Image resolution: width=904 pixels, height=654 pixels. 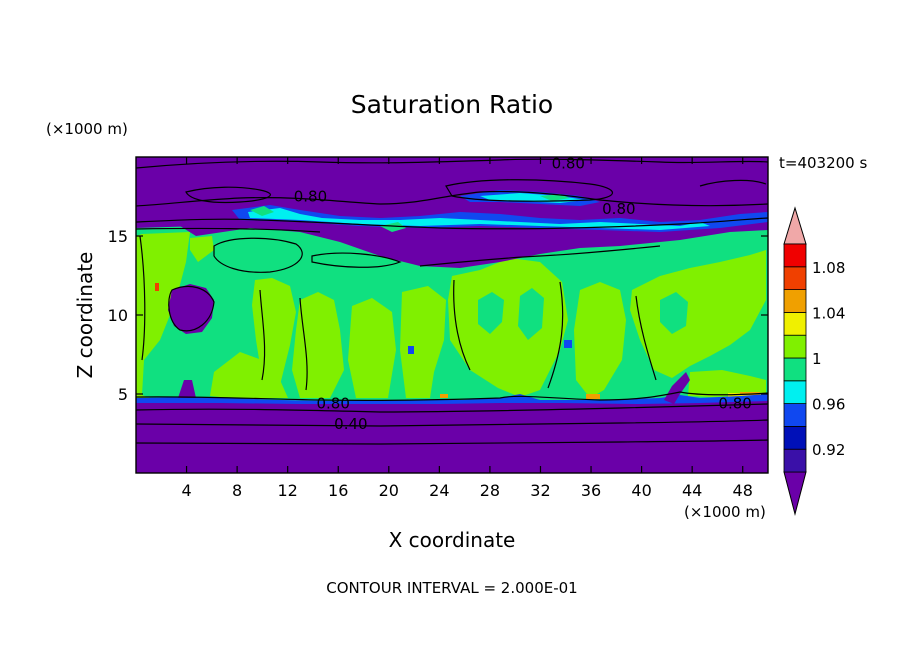 What do you see at coordinates (474, 244) in the screenshot?
I see `dry-intrusion-upper` at bounding box center [474, 244].